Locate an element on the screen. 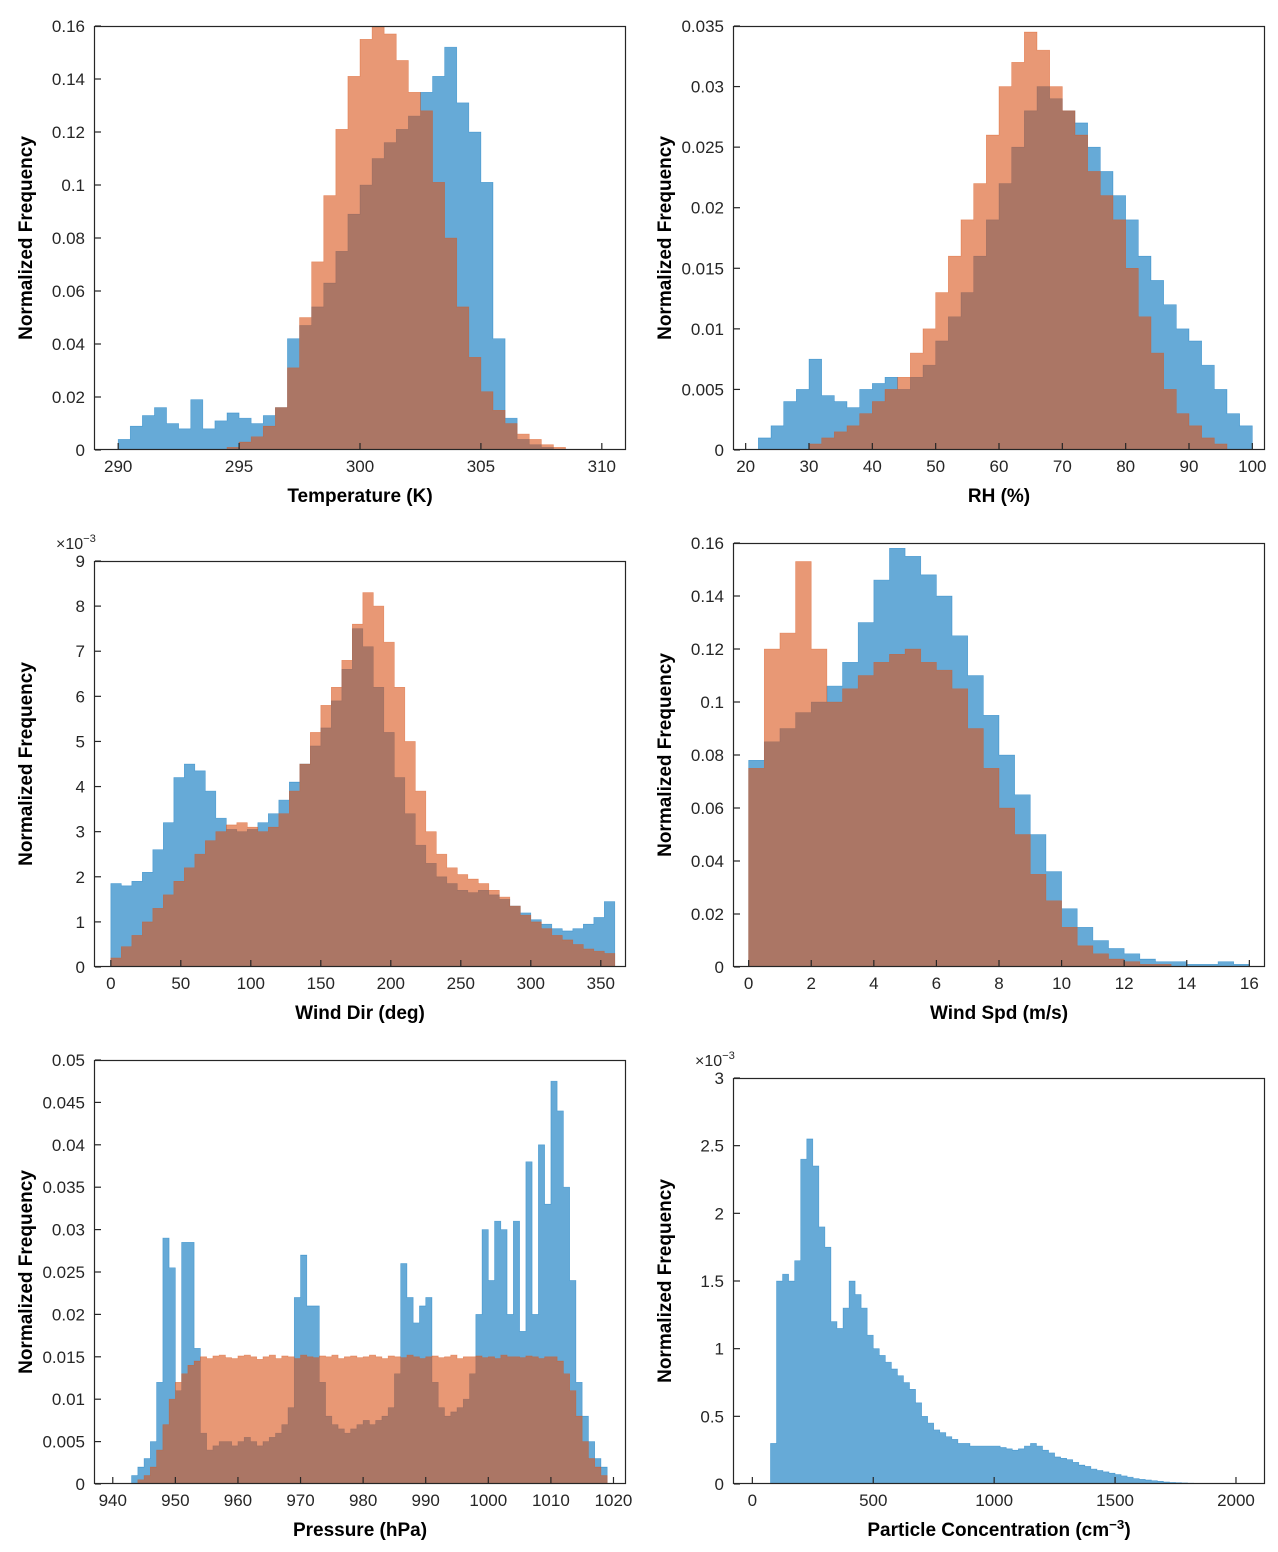 Image resolution: width=1278 pixels, height=1552 pixels. x-tick-label: 980 is located at coordinates (363, 1500).